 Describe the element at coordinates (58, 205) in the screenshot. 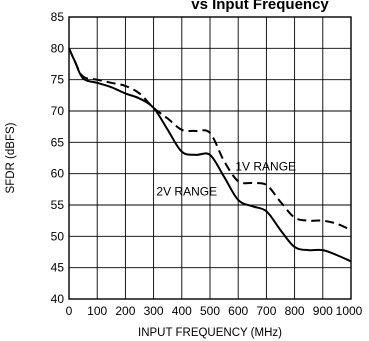

I see `y-tick-label: 55` at that location.